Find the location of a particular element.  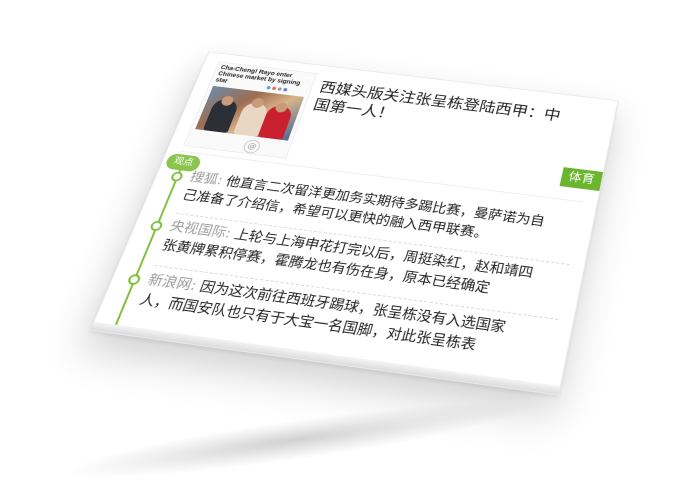

viewpoint-source: 新浪网: is located at coordinates (172, 283).